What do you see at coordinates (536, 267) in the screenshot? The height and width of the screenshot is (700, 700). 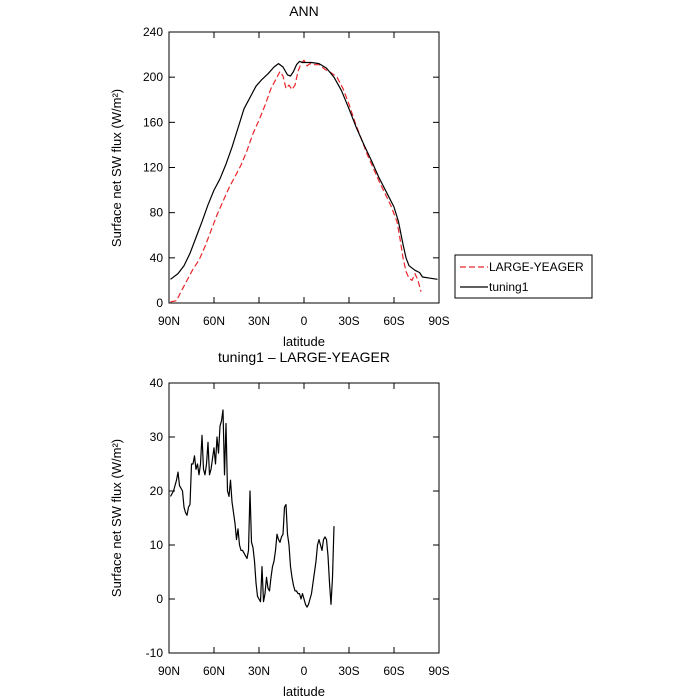 I see `legend-label-large-yeager: LARGE-YEAGER` at bounding box center [536, 267].